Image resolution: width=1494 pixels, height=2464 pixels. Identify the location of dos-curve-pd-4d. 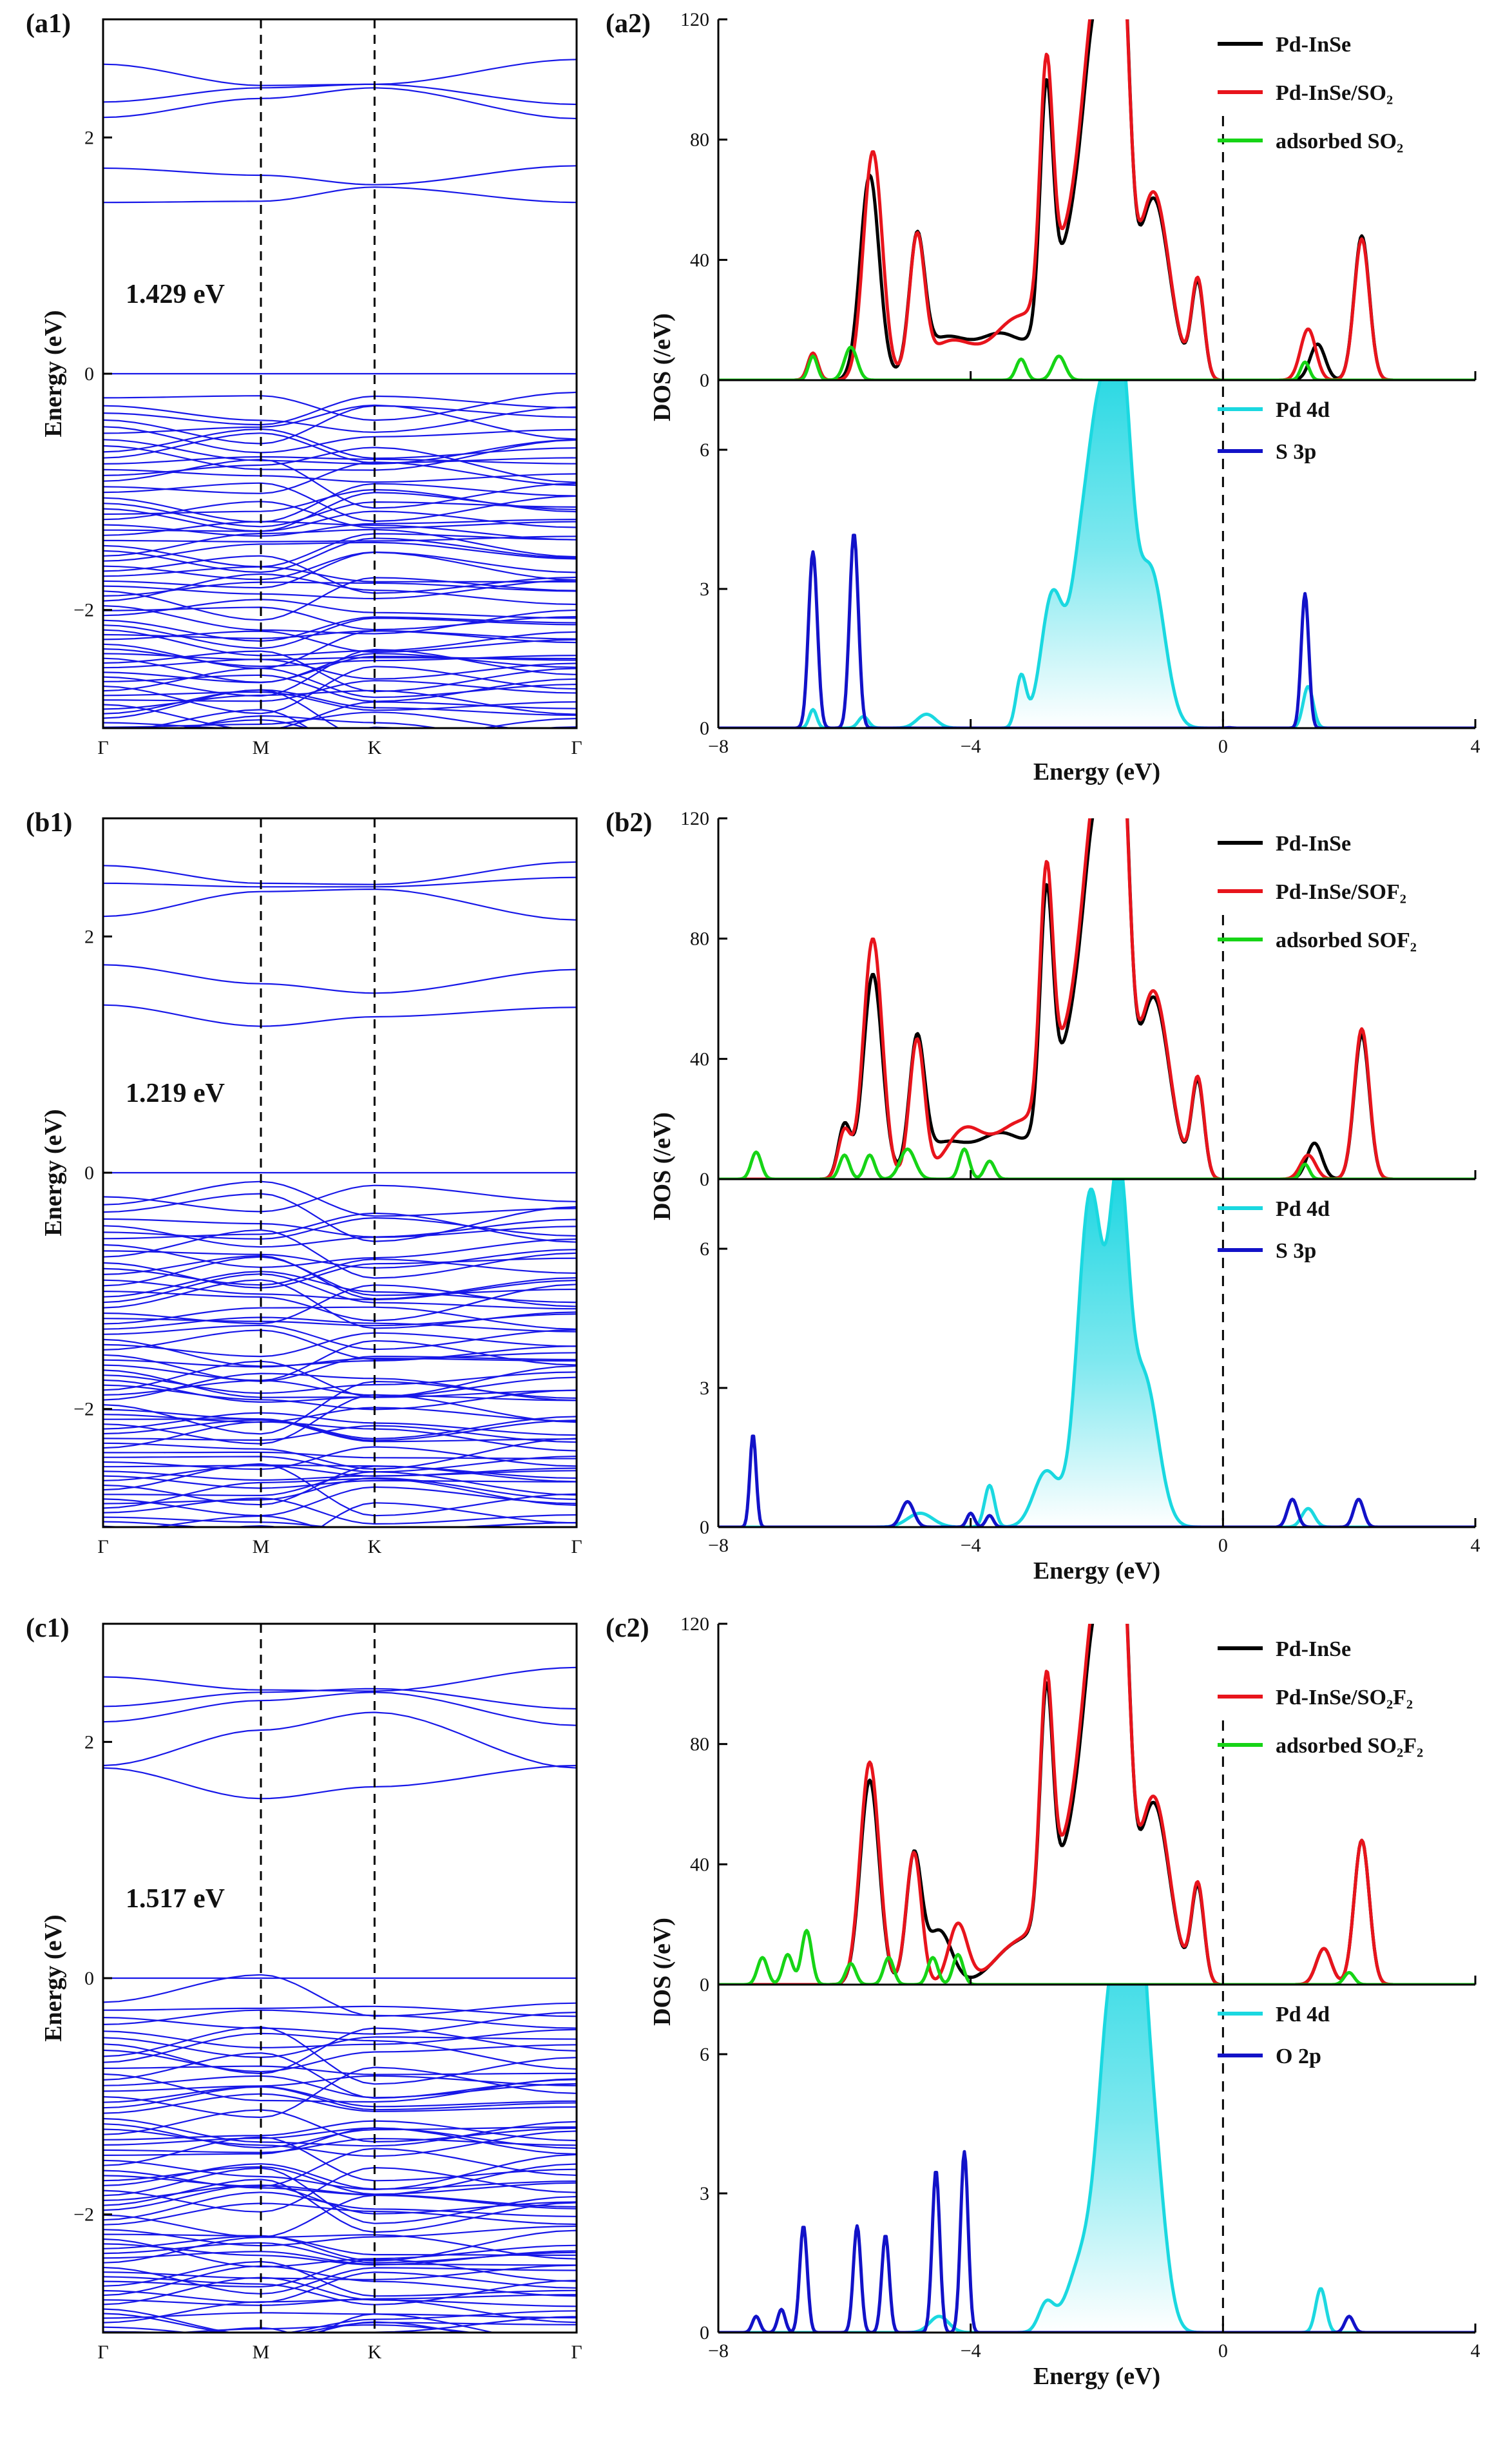
(1096, 2159).